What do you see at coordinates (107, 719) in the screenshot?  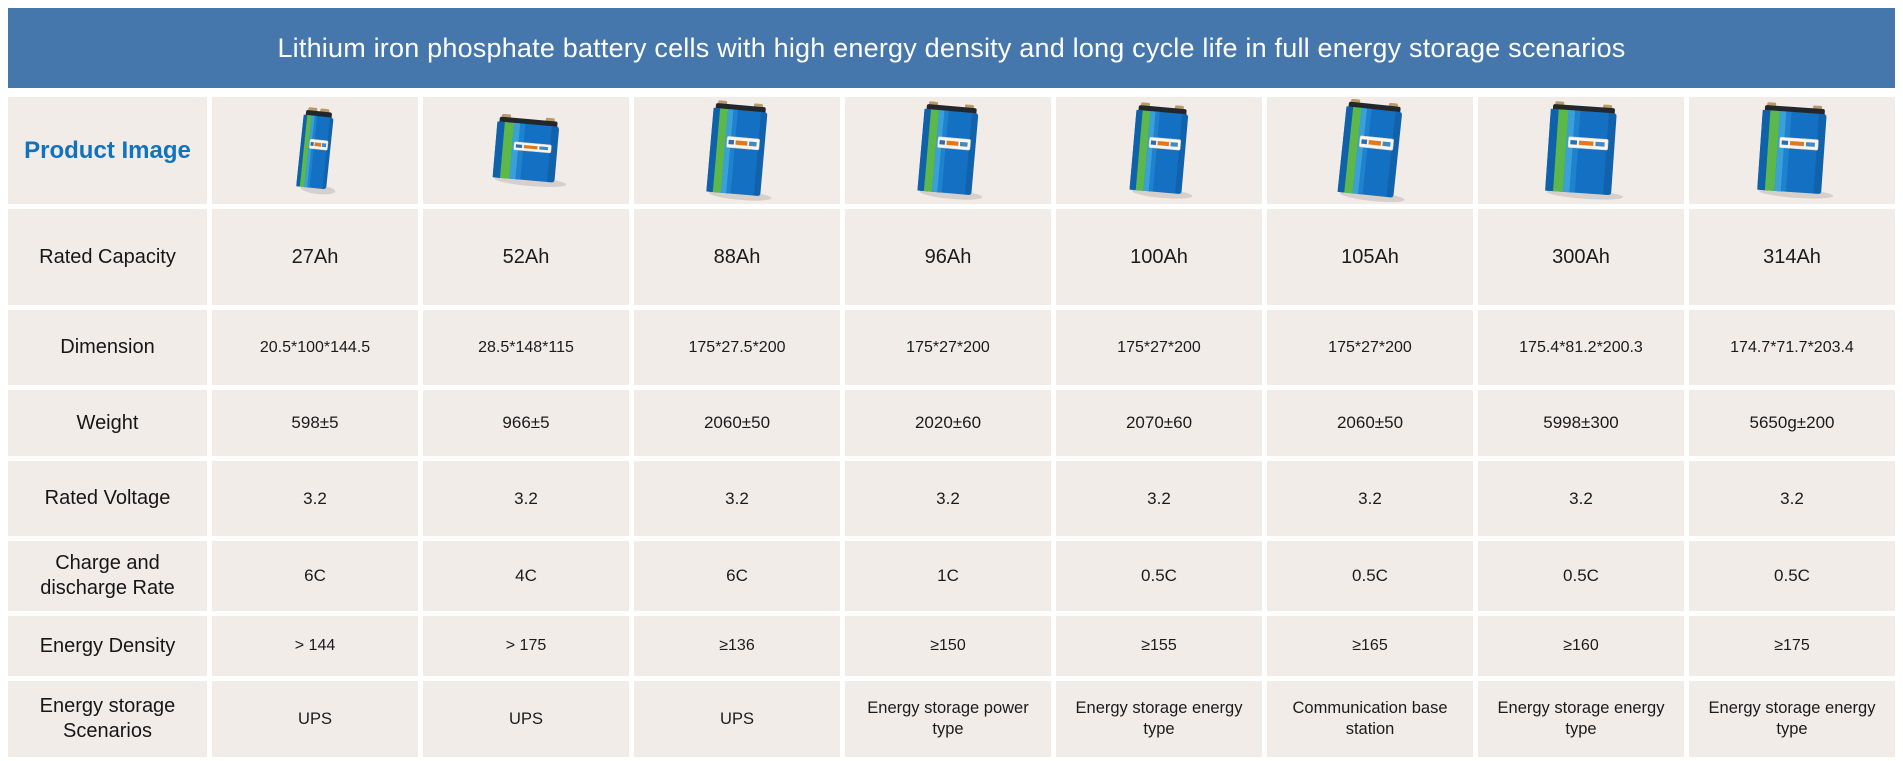 I see `row-label-scenario: Energy storage Scenarios` at bounding box center [107, 719].